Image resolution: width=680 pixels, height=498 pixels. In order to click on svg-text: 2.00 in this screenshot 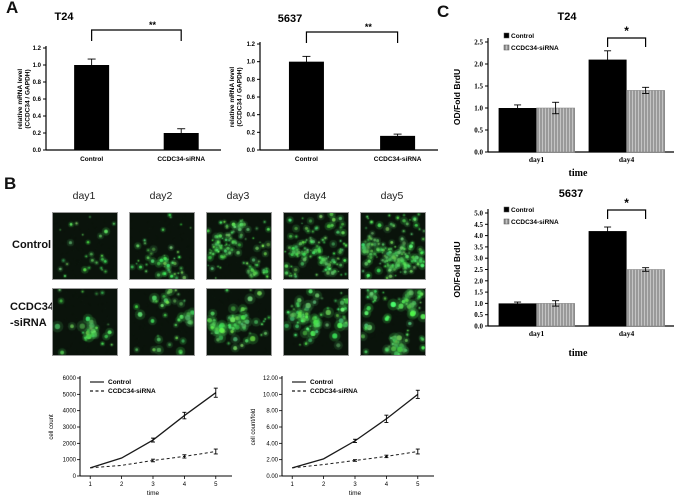, I will do `click(272, 461)`.